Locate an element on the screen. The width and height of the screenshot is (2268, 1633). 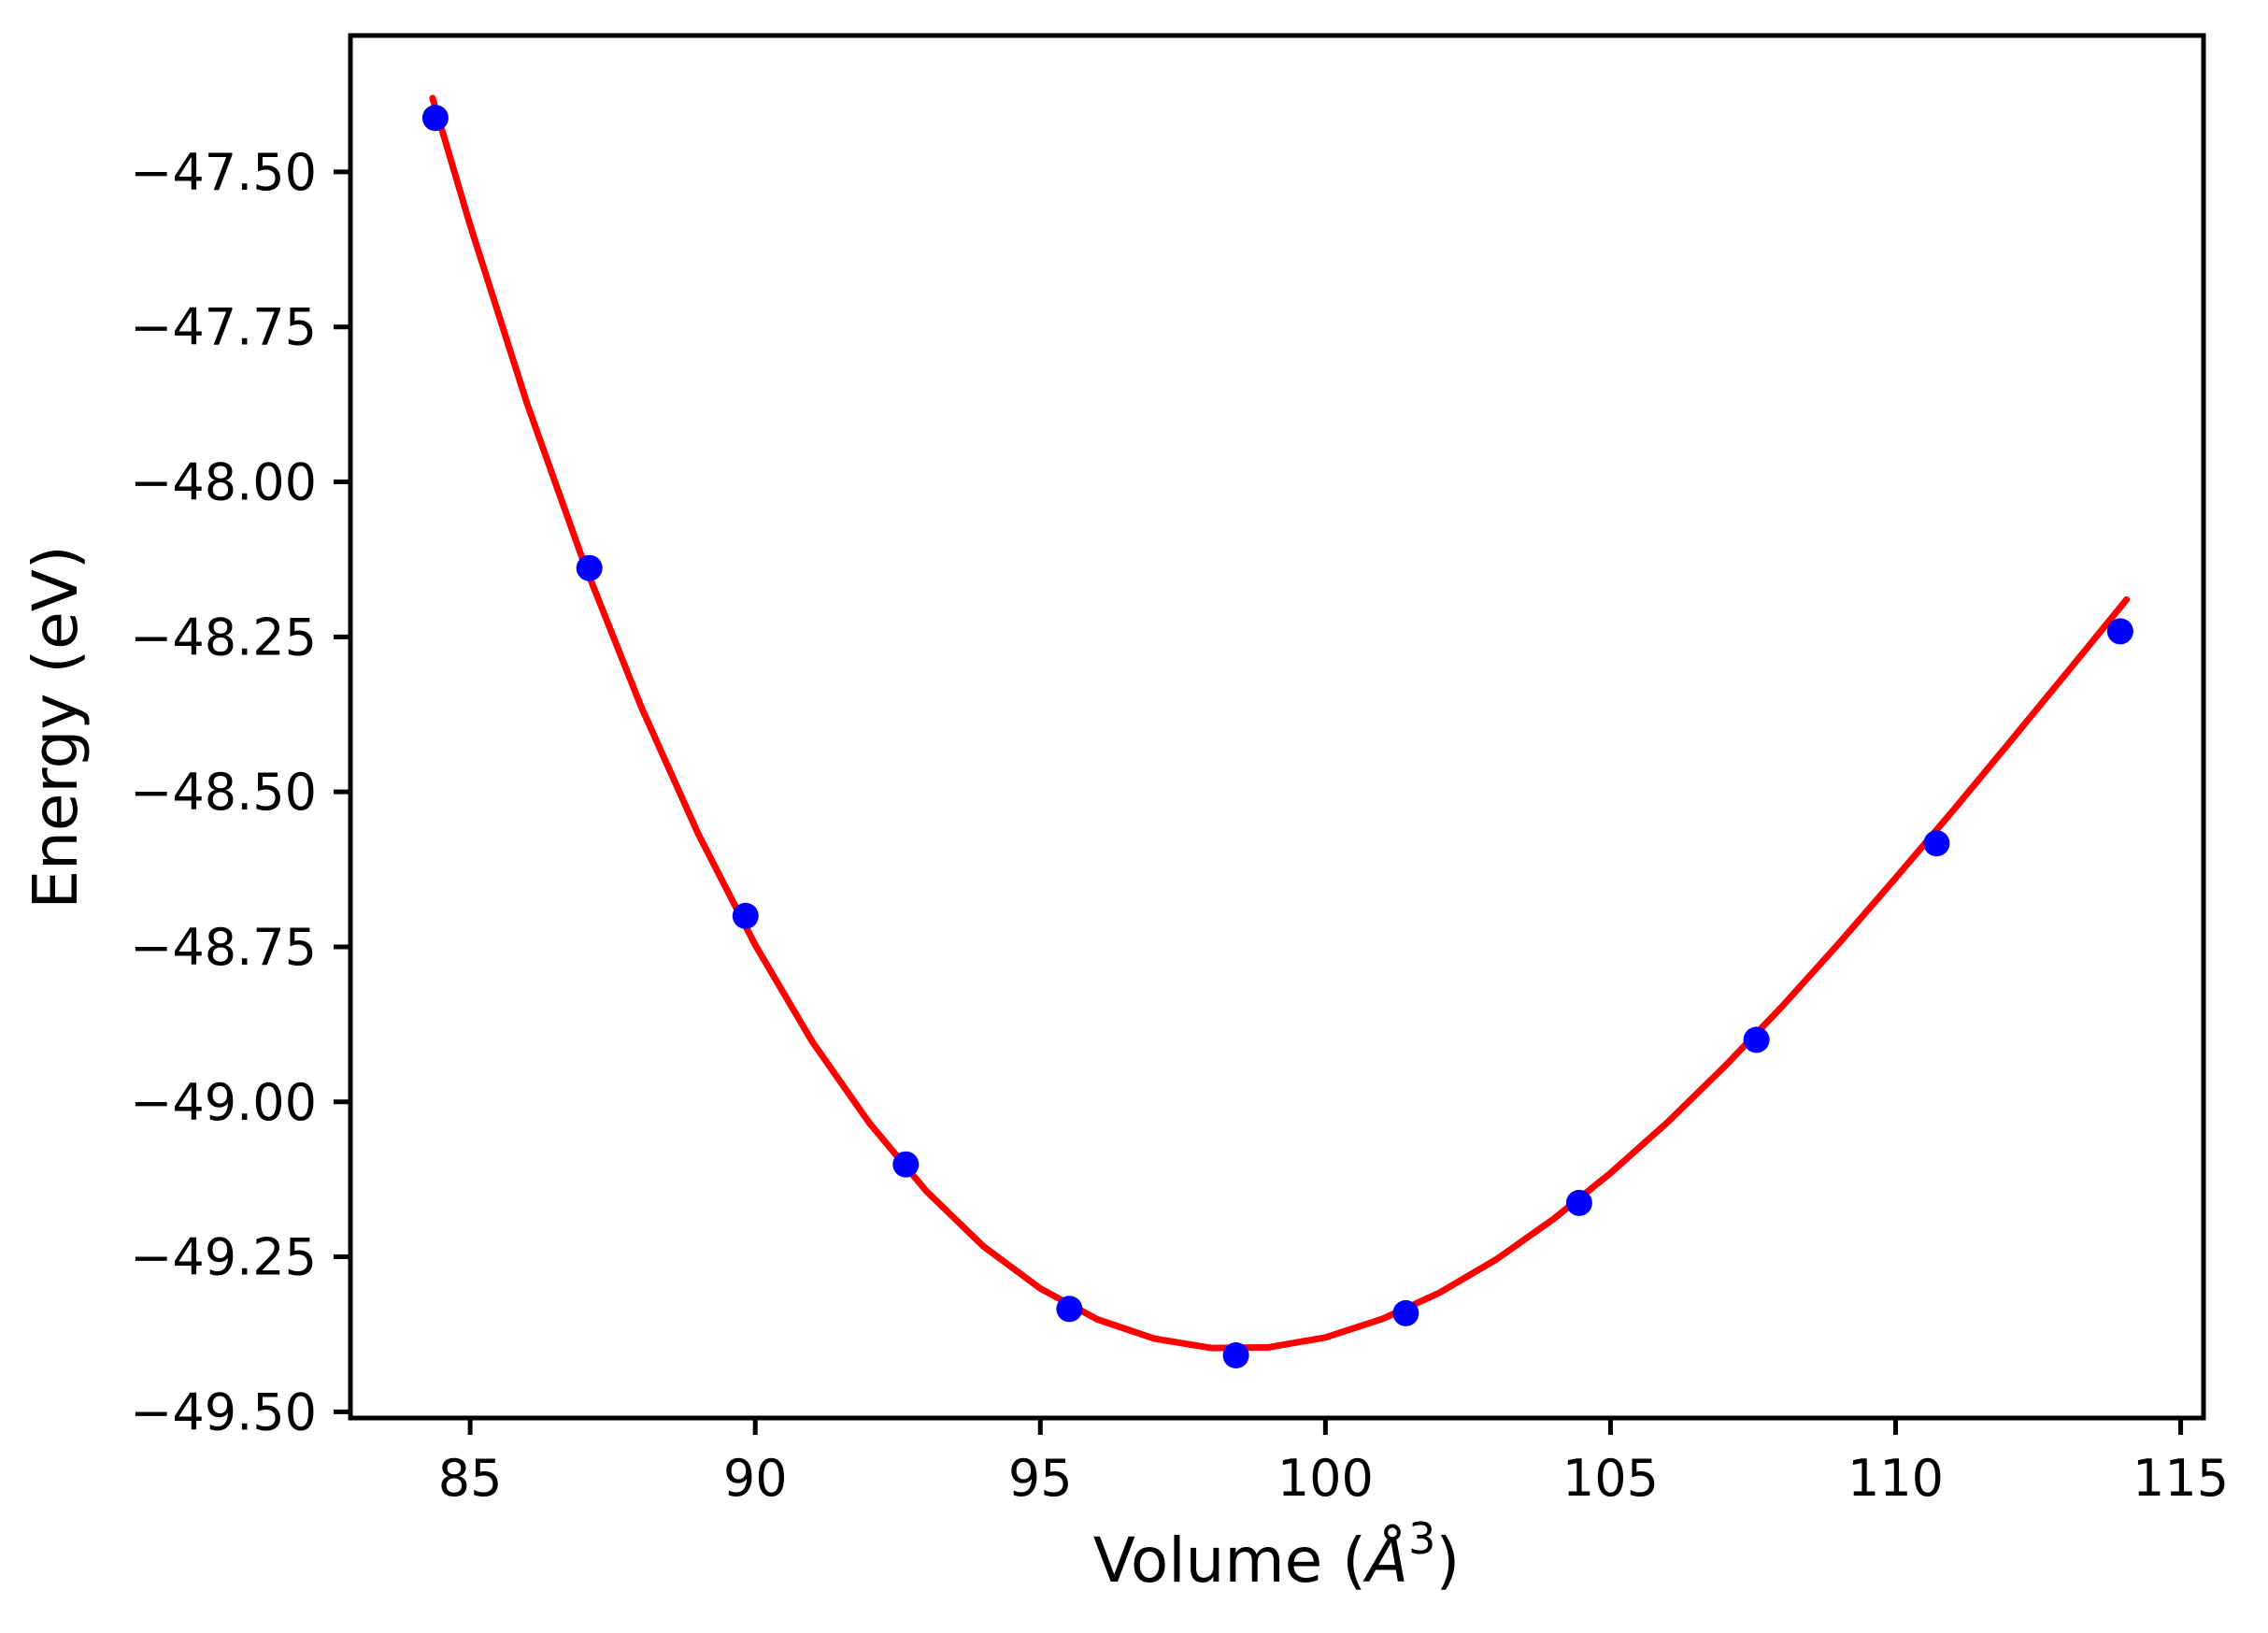
y-tick-label: −49.50 is located at coordinates (223, 1411).